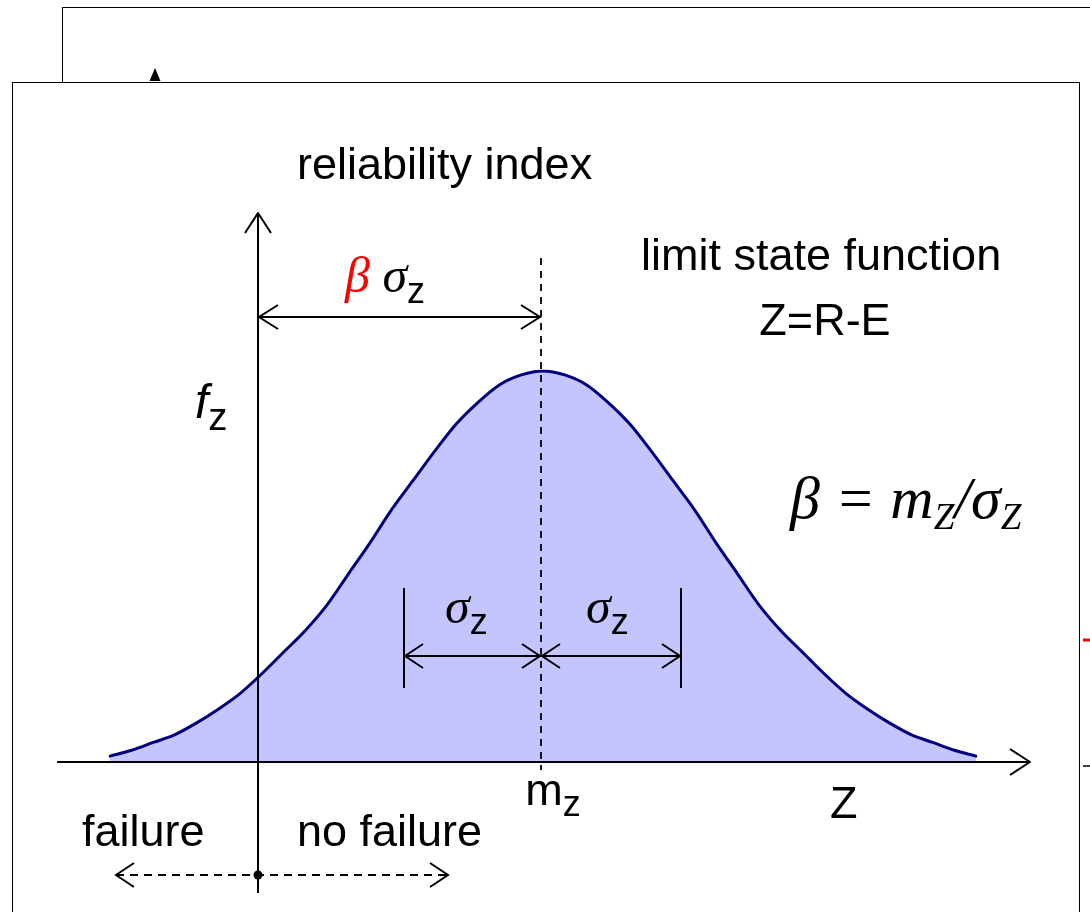 The height and width of the screenshot is (912, 1090). Describe the element at coordinates (821, 254) in the screenshot. I see `text: limit state function` at that location.